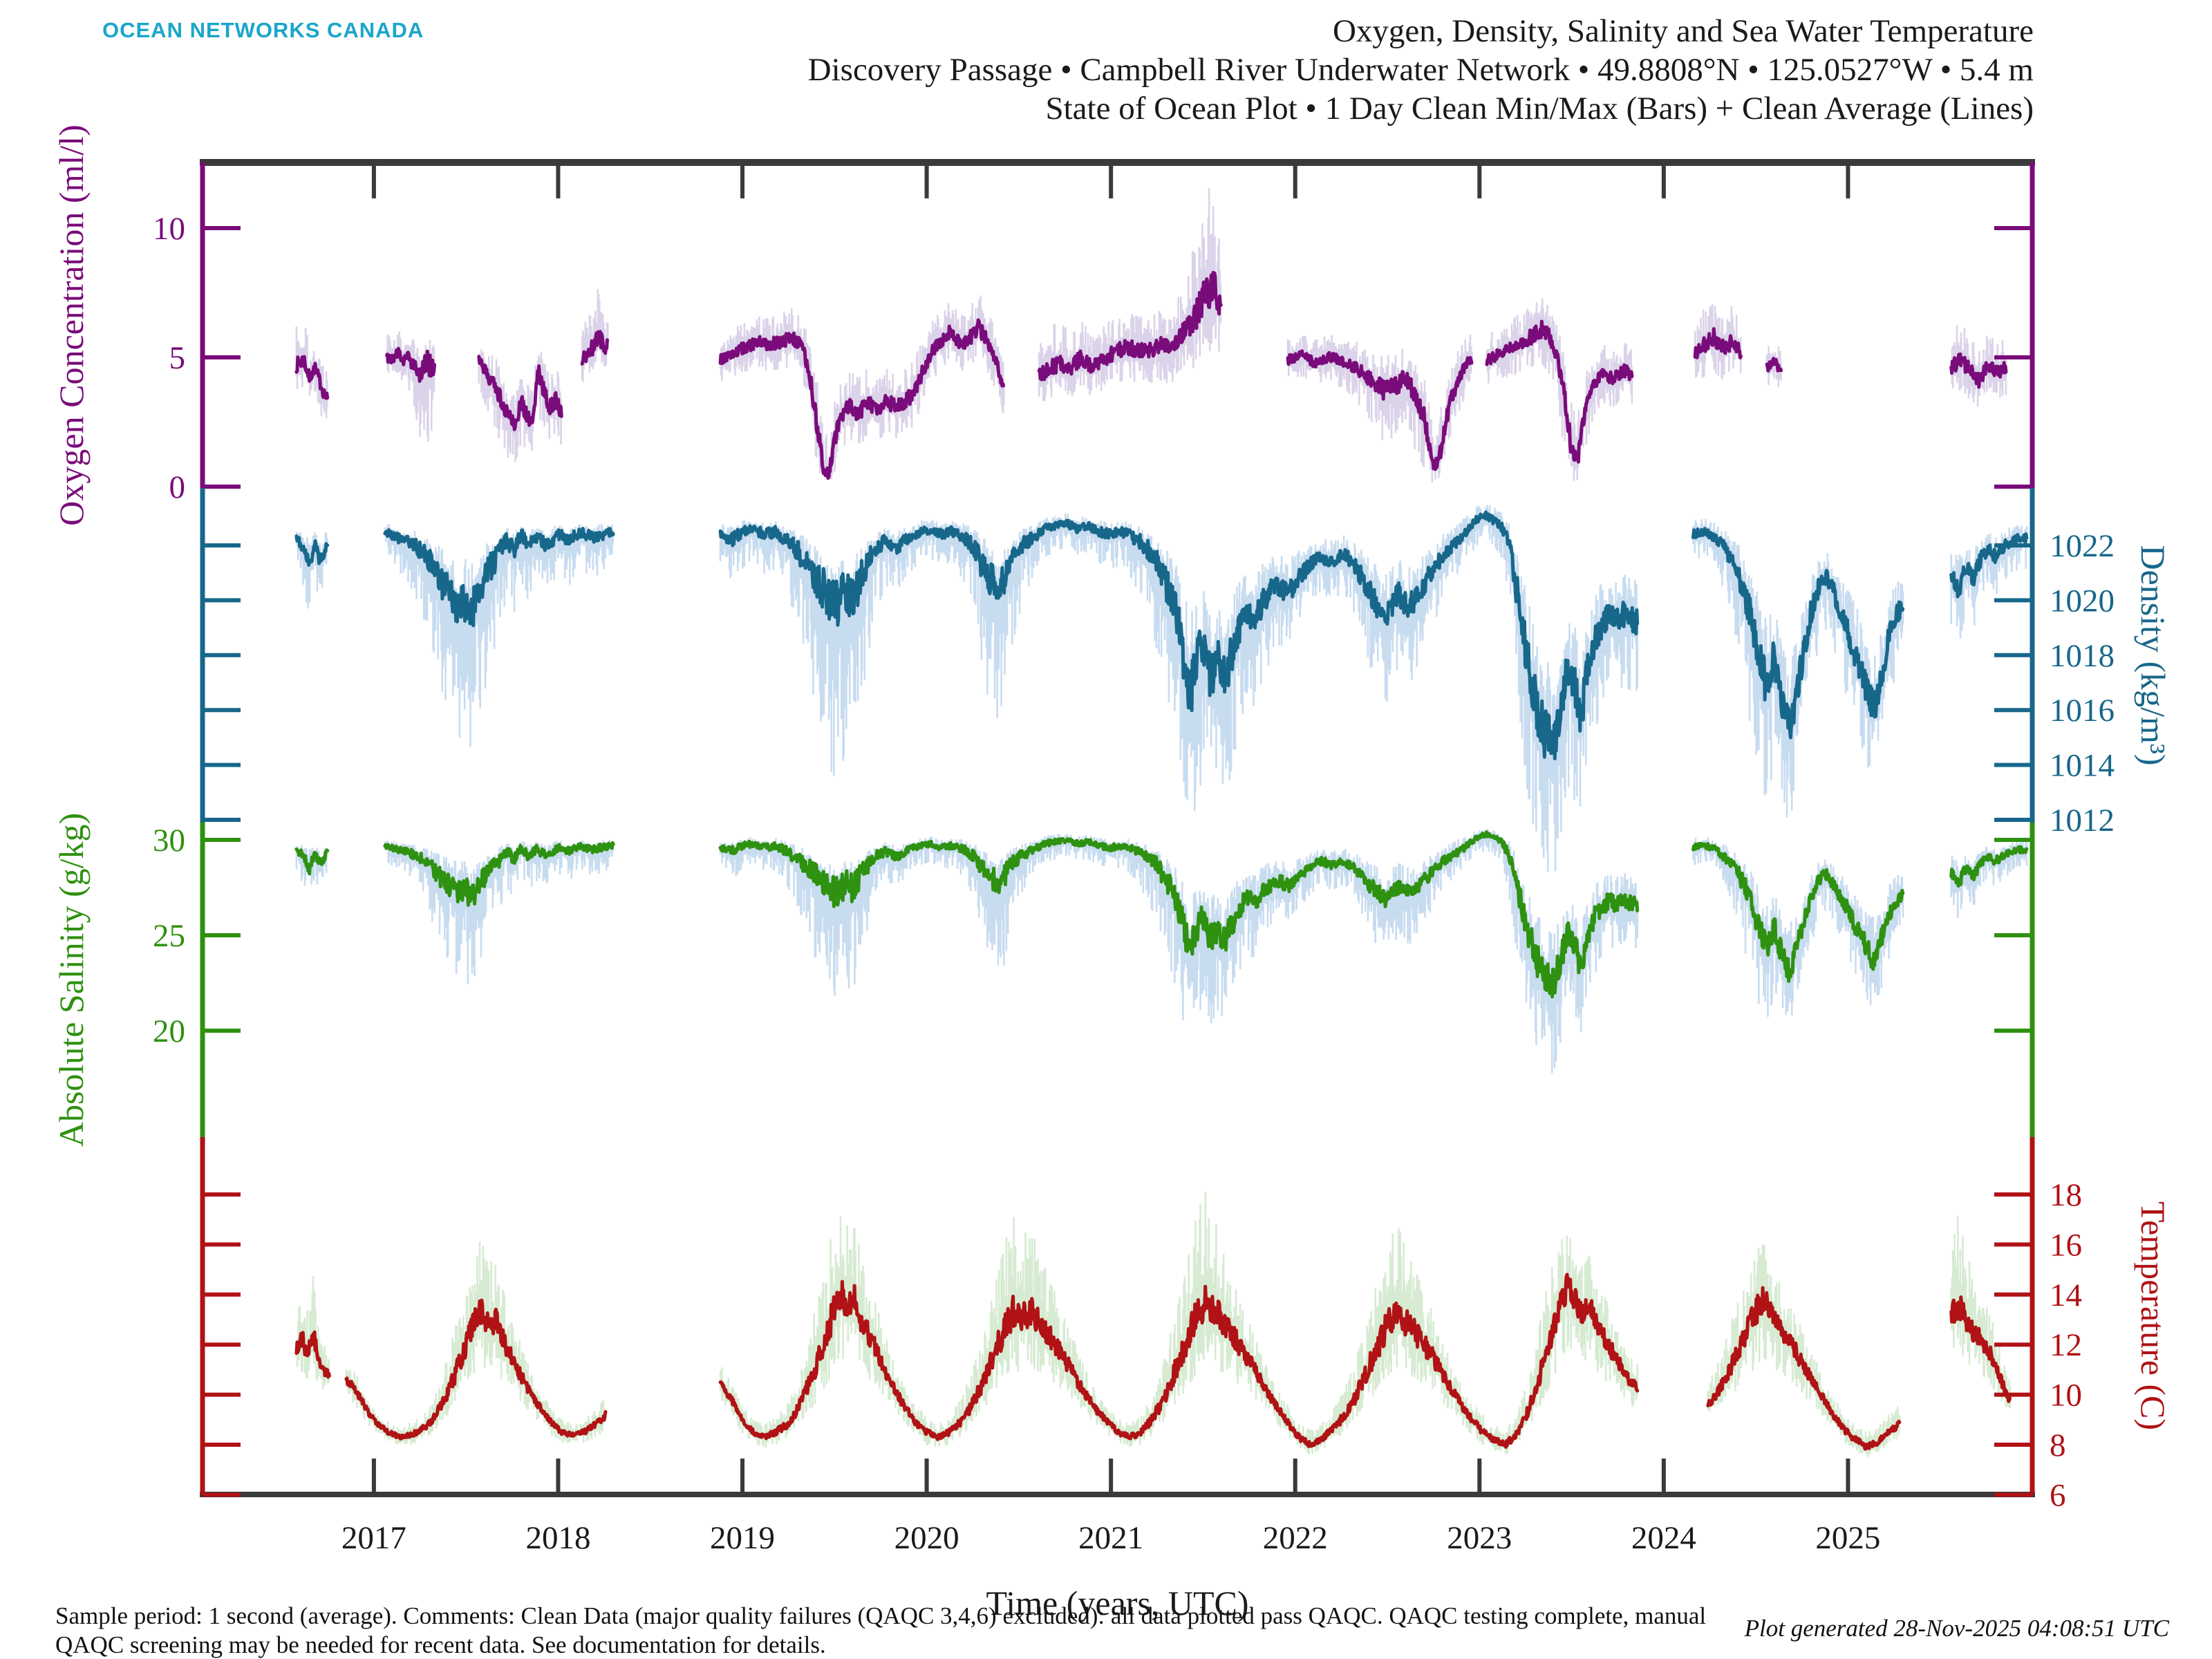 This screenshot has height=1659, width=2212. What do you see at coordinates (2082, 656) in the screenshot?
I see `density-tick-label: 1018` at bounding box center [2082, 656].